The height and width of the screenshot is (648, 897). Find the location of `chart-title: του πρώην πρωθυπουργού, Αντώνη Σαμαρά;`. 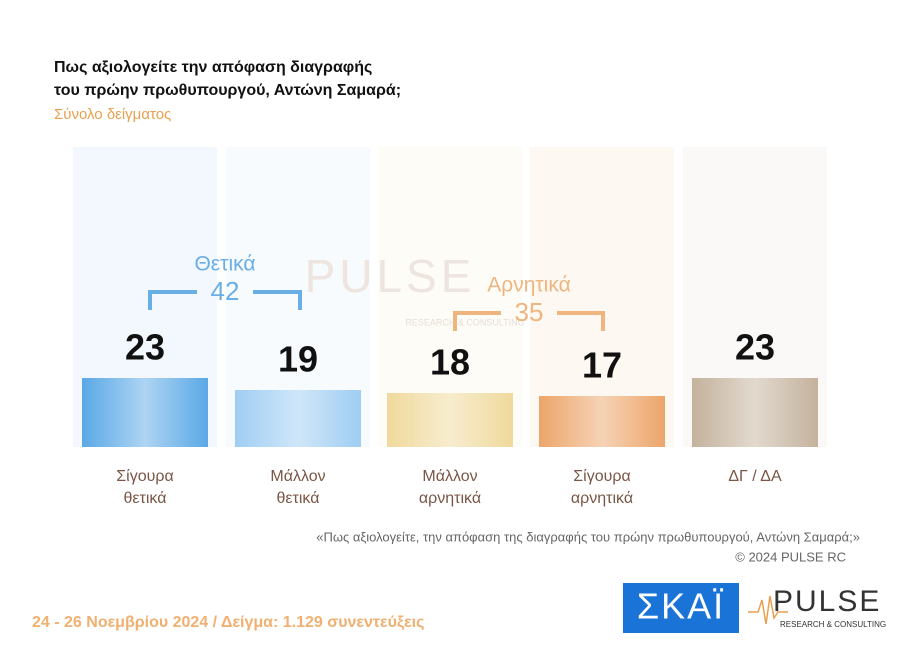

chart-title: του πρώην πρωθυπουργού, Αντώνη Σαμαρά; is located at coordinates (227, 90).